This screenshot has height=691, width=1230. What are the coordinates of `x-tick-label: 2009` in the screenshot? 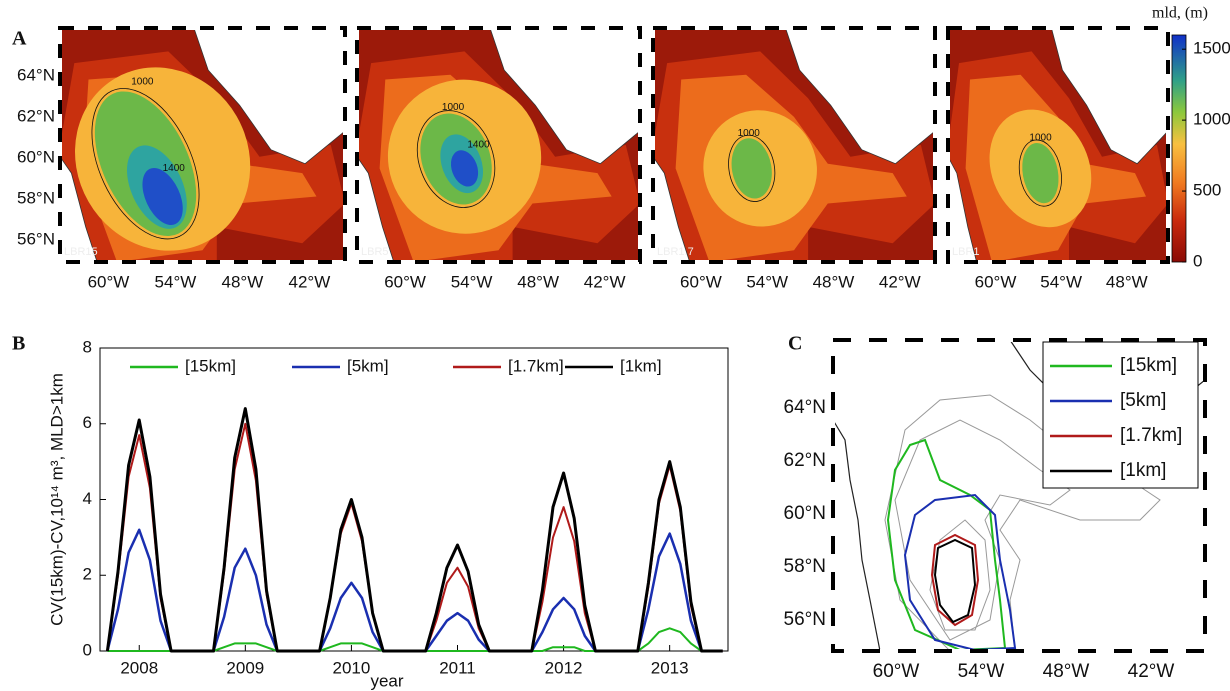 It's located at (245, 667).